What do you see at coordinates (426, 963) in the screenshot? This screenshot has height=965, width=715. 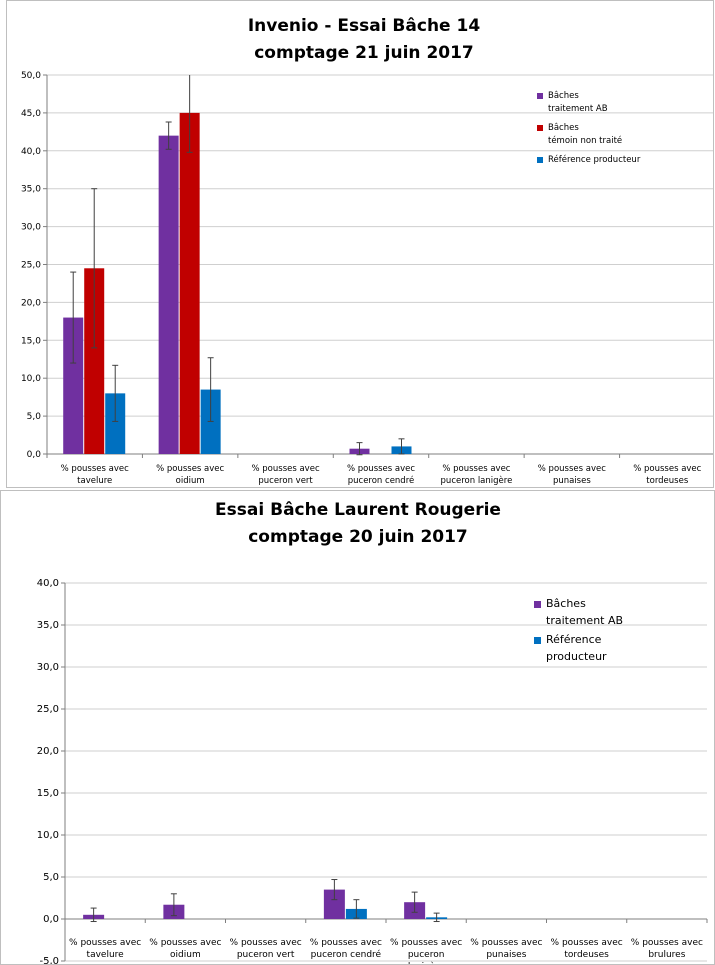 I see `x-category-label: lanigère` at bounding box center [426, 963].